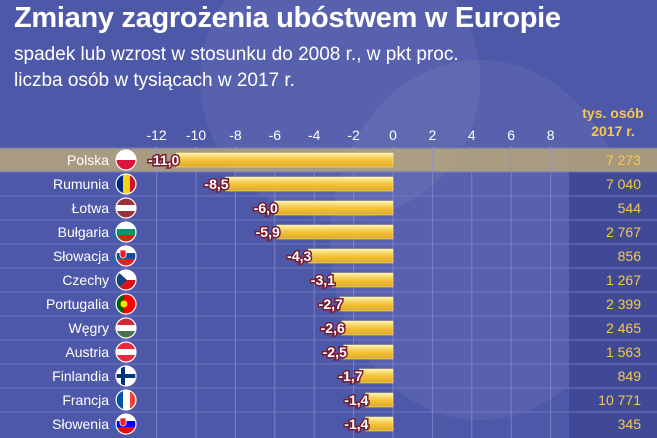  What do you see at coordinates (623, 160) in the screenshot?
I see `people-count: 7 273` at bounding box center [623, 160].